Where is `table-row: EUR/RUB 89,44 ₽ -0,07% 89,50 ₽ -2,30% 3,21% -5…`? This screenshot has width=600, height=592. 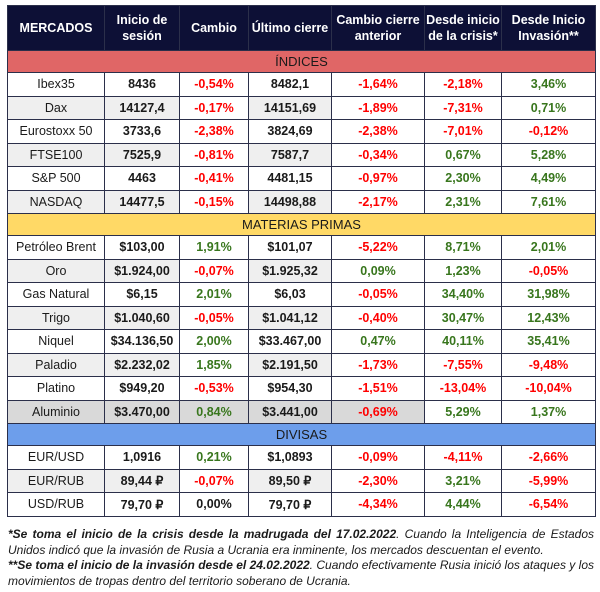 table-row: EUR/RUB 89,44 ₽ -0,07% 89,50 ₽ -2,30% 3,21% -5… is located at coordinates (301, 480).